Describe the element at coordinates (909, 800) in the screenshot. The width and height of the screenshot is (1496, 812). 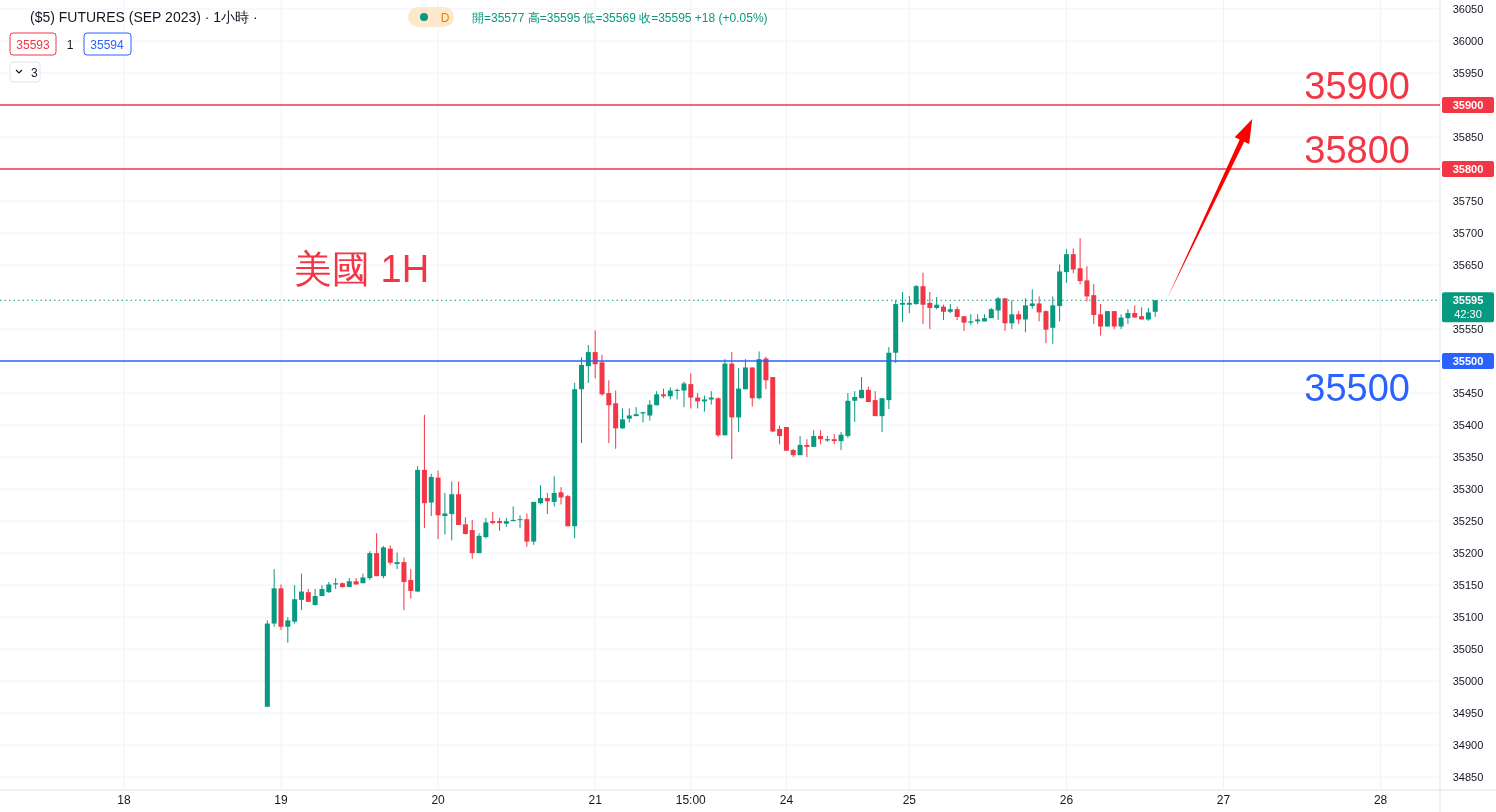
I see `x-tick-label: 25` at that location.